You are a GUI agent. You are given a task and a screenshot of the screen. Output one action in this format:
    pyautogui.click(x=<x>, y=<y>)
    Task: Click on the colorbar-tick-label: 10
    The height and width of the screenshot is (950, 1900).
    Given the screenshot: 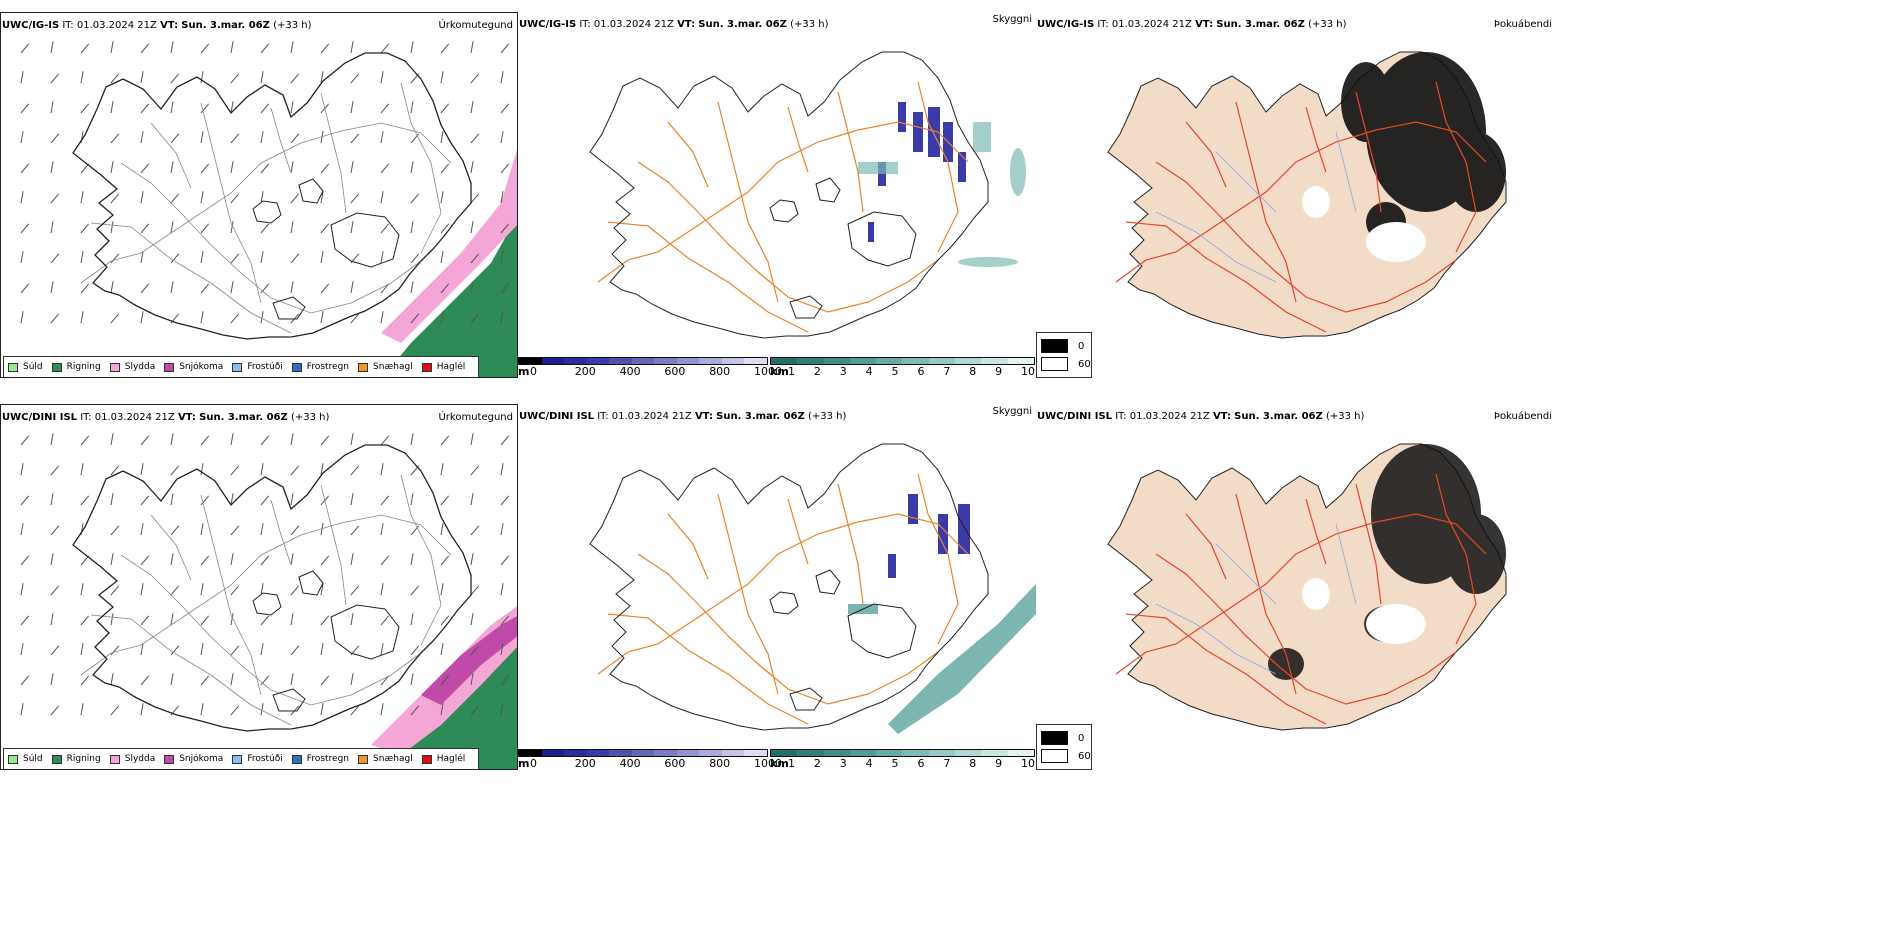 What is the action you would take?
    pyautogui.click(x=1028, y=371)
    